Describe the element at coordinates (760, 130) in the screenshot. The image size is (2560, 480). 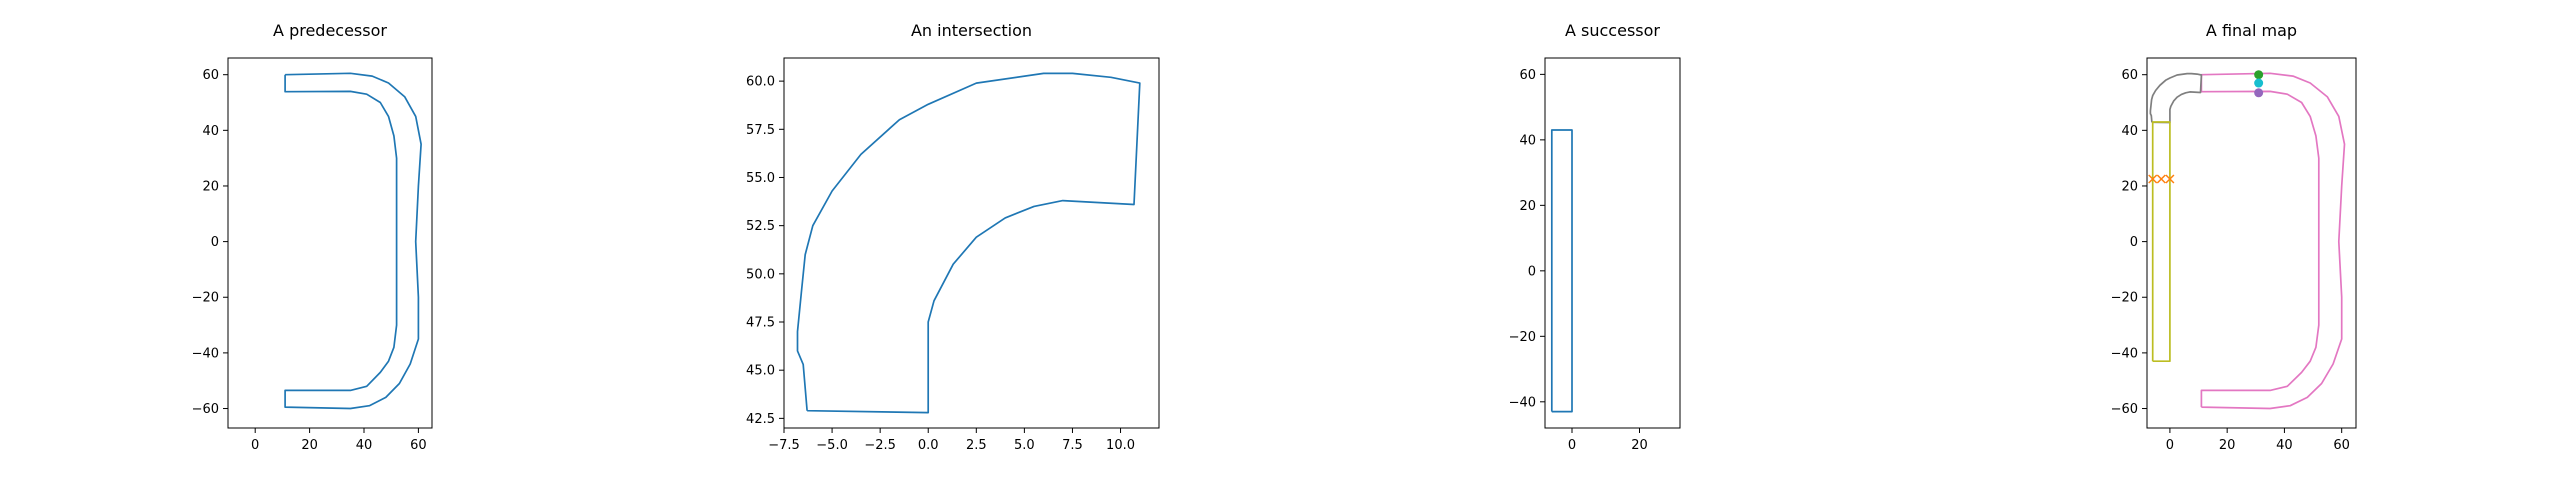
I see `y-tick-label: 57.5` at that location.